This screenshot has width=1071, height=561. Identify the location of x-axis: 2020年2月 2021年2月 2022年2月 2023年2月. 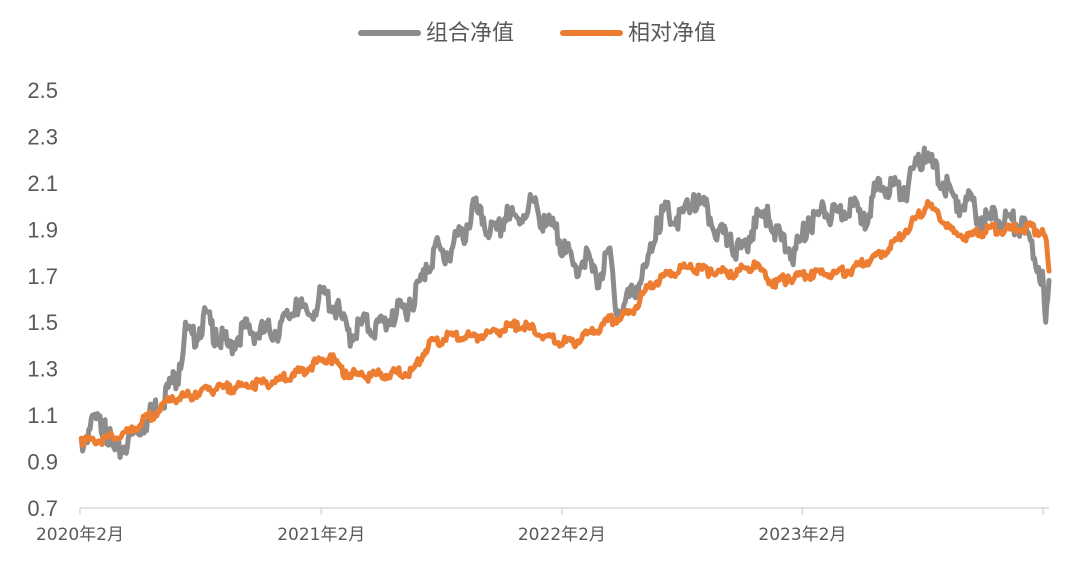
(542, 526).